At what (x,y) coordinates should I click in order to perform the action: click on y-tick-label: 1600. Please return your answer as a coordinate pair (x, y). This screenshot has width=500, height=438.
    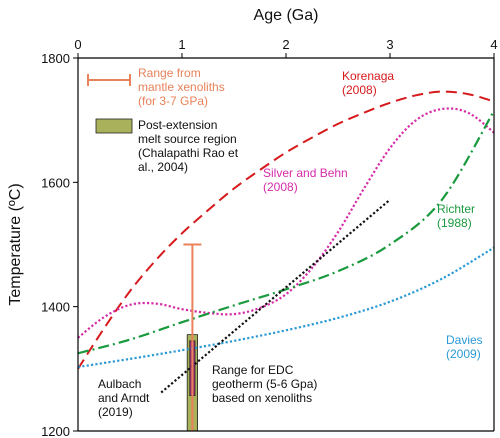
    Looking at the image, I should click on (55, 182).